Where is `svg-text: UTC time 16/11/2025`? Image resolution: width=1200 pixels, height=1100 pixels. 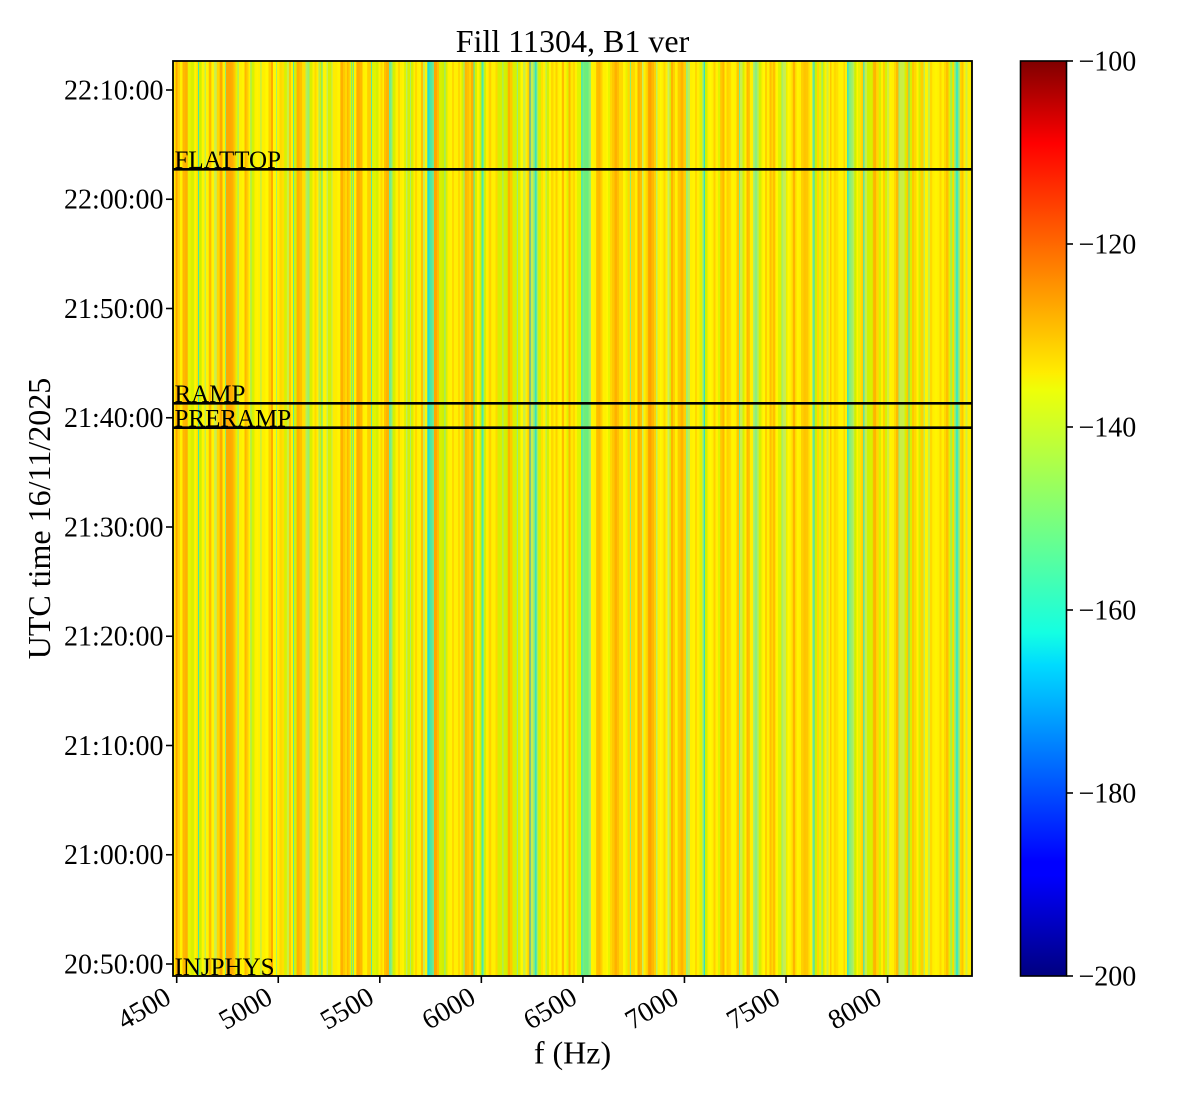 svg-text: UTC time 16/11/2025 is located at coordinates (39, 518).